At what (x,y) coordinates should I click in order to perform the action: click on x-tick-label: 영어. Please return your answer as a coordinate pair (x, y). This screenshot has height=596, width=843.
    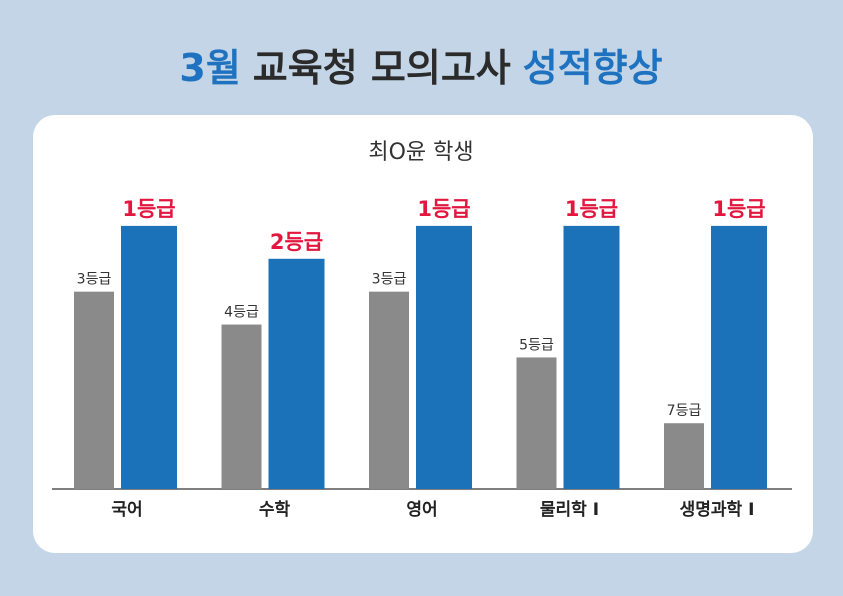
    Looking at the image, I should click on (421, 510).